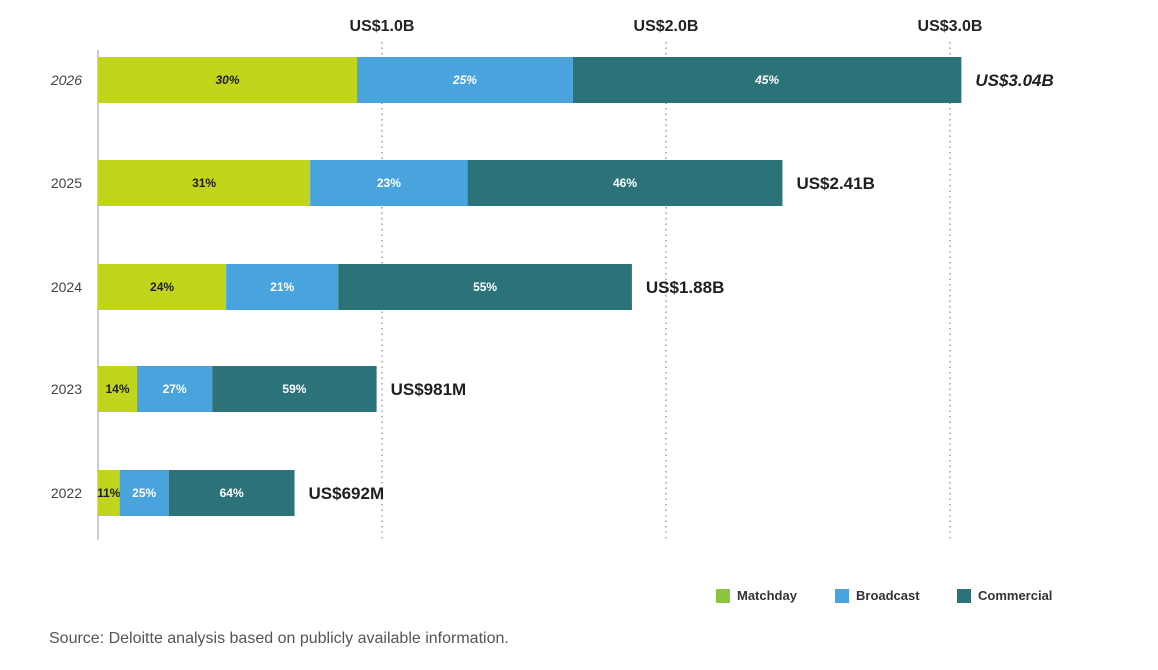  I want to click on legend-swatch-matchday, so click(723, 596).